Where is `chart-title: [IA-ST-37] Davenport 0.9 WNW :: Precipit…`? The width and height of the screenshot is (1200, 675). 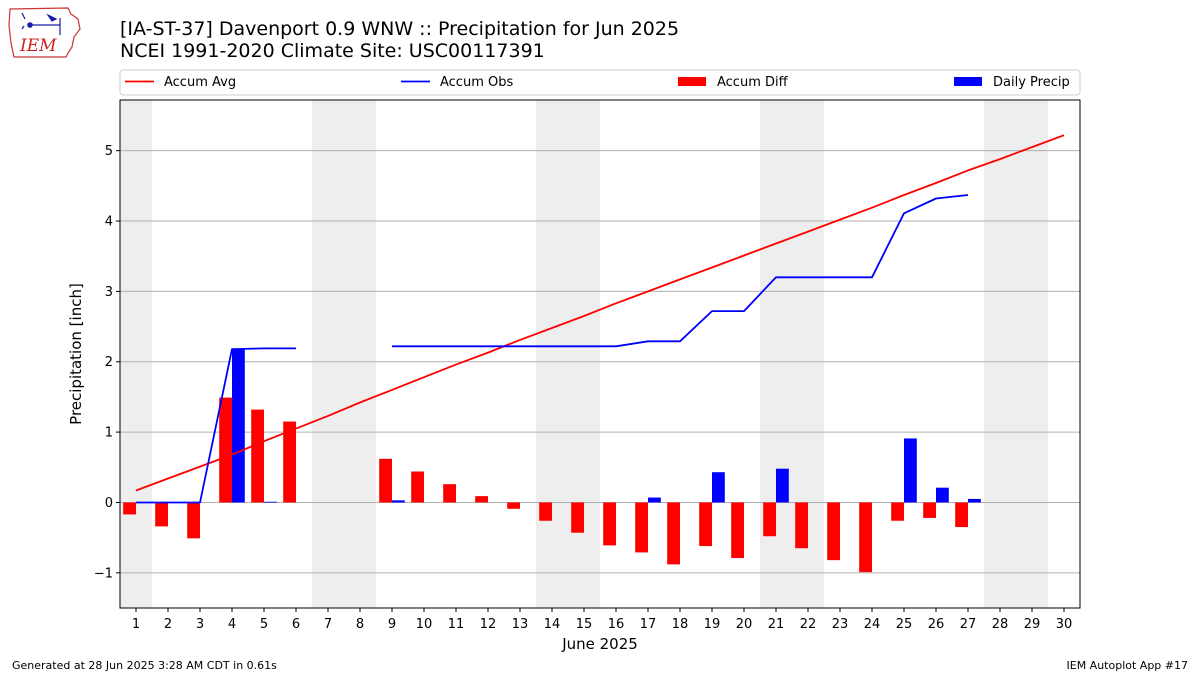
chart-title: [IA-ST-37] Davenport 0.9 WNW :: Precipit… is located at coordinates (400, 29).